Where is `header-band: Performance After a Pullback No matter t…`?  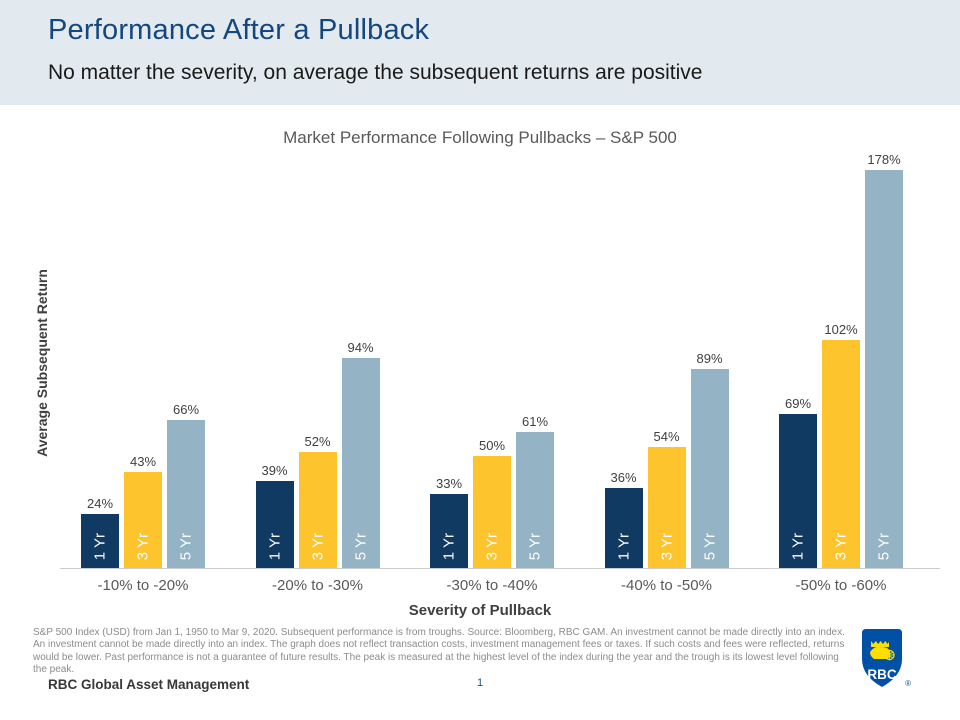
header-band: Performance After a Pullback No matter t… is located at coordinates (480, 52).